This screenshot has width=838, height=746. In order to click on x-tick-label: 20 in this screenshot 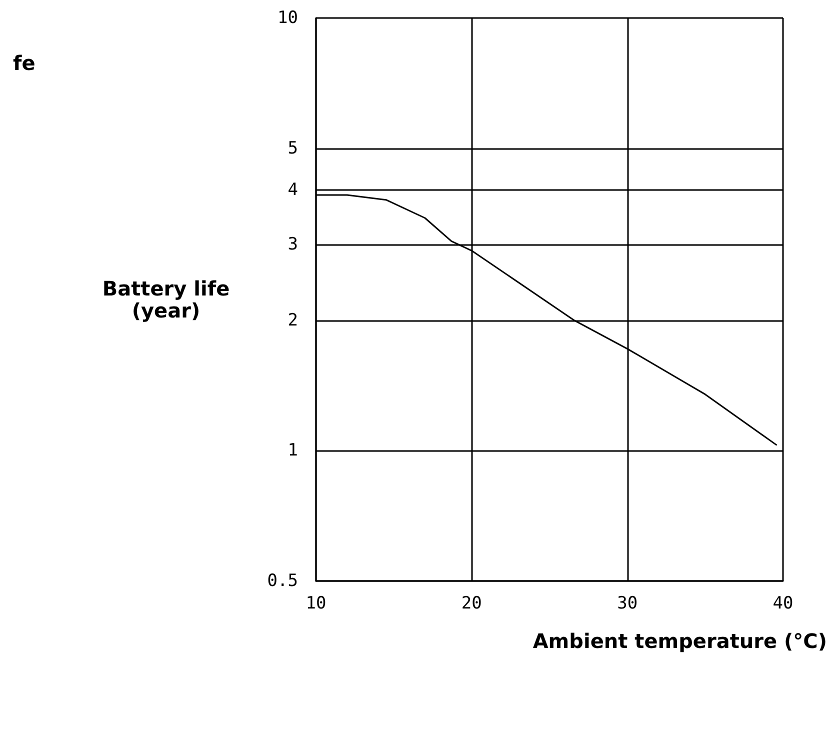, I will do `click(471, 604)`.